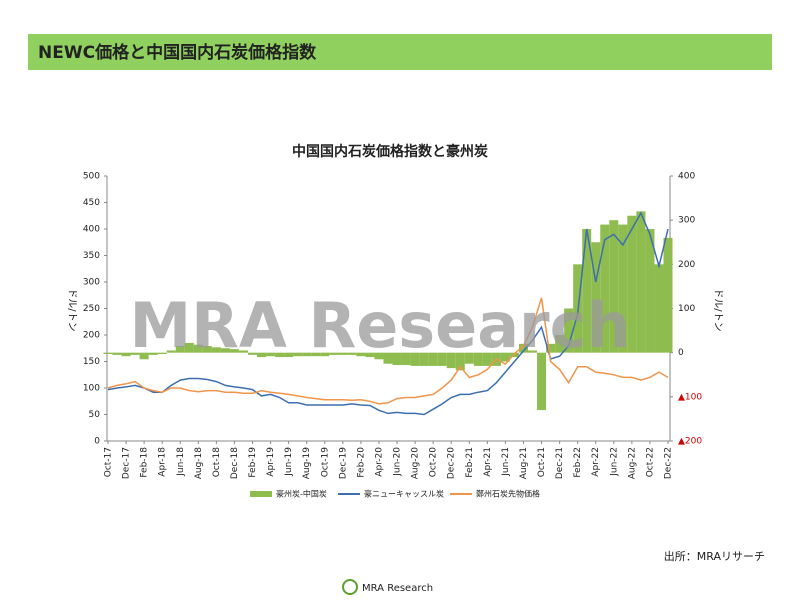  What do you see at coordinates (379, 325) in the screenshot?
I see `watermark: MRA Research` at bounding box center [379, 325].